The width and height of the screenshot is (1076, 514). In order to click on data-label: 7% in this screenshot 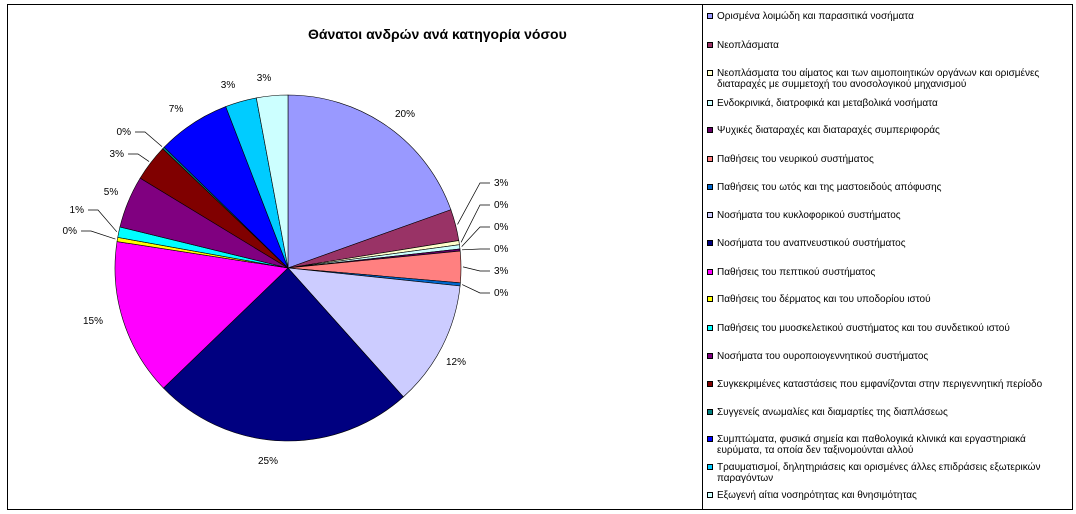, I will do `click(176, 109)`.